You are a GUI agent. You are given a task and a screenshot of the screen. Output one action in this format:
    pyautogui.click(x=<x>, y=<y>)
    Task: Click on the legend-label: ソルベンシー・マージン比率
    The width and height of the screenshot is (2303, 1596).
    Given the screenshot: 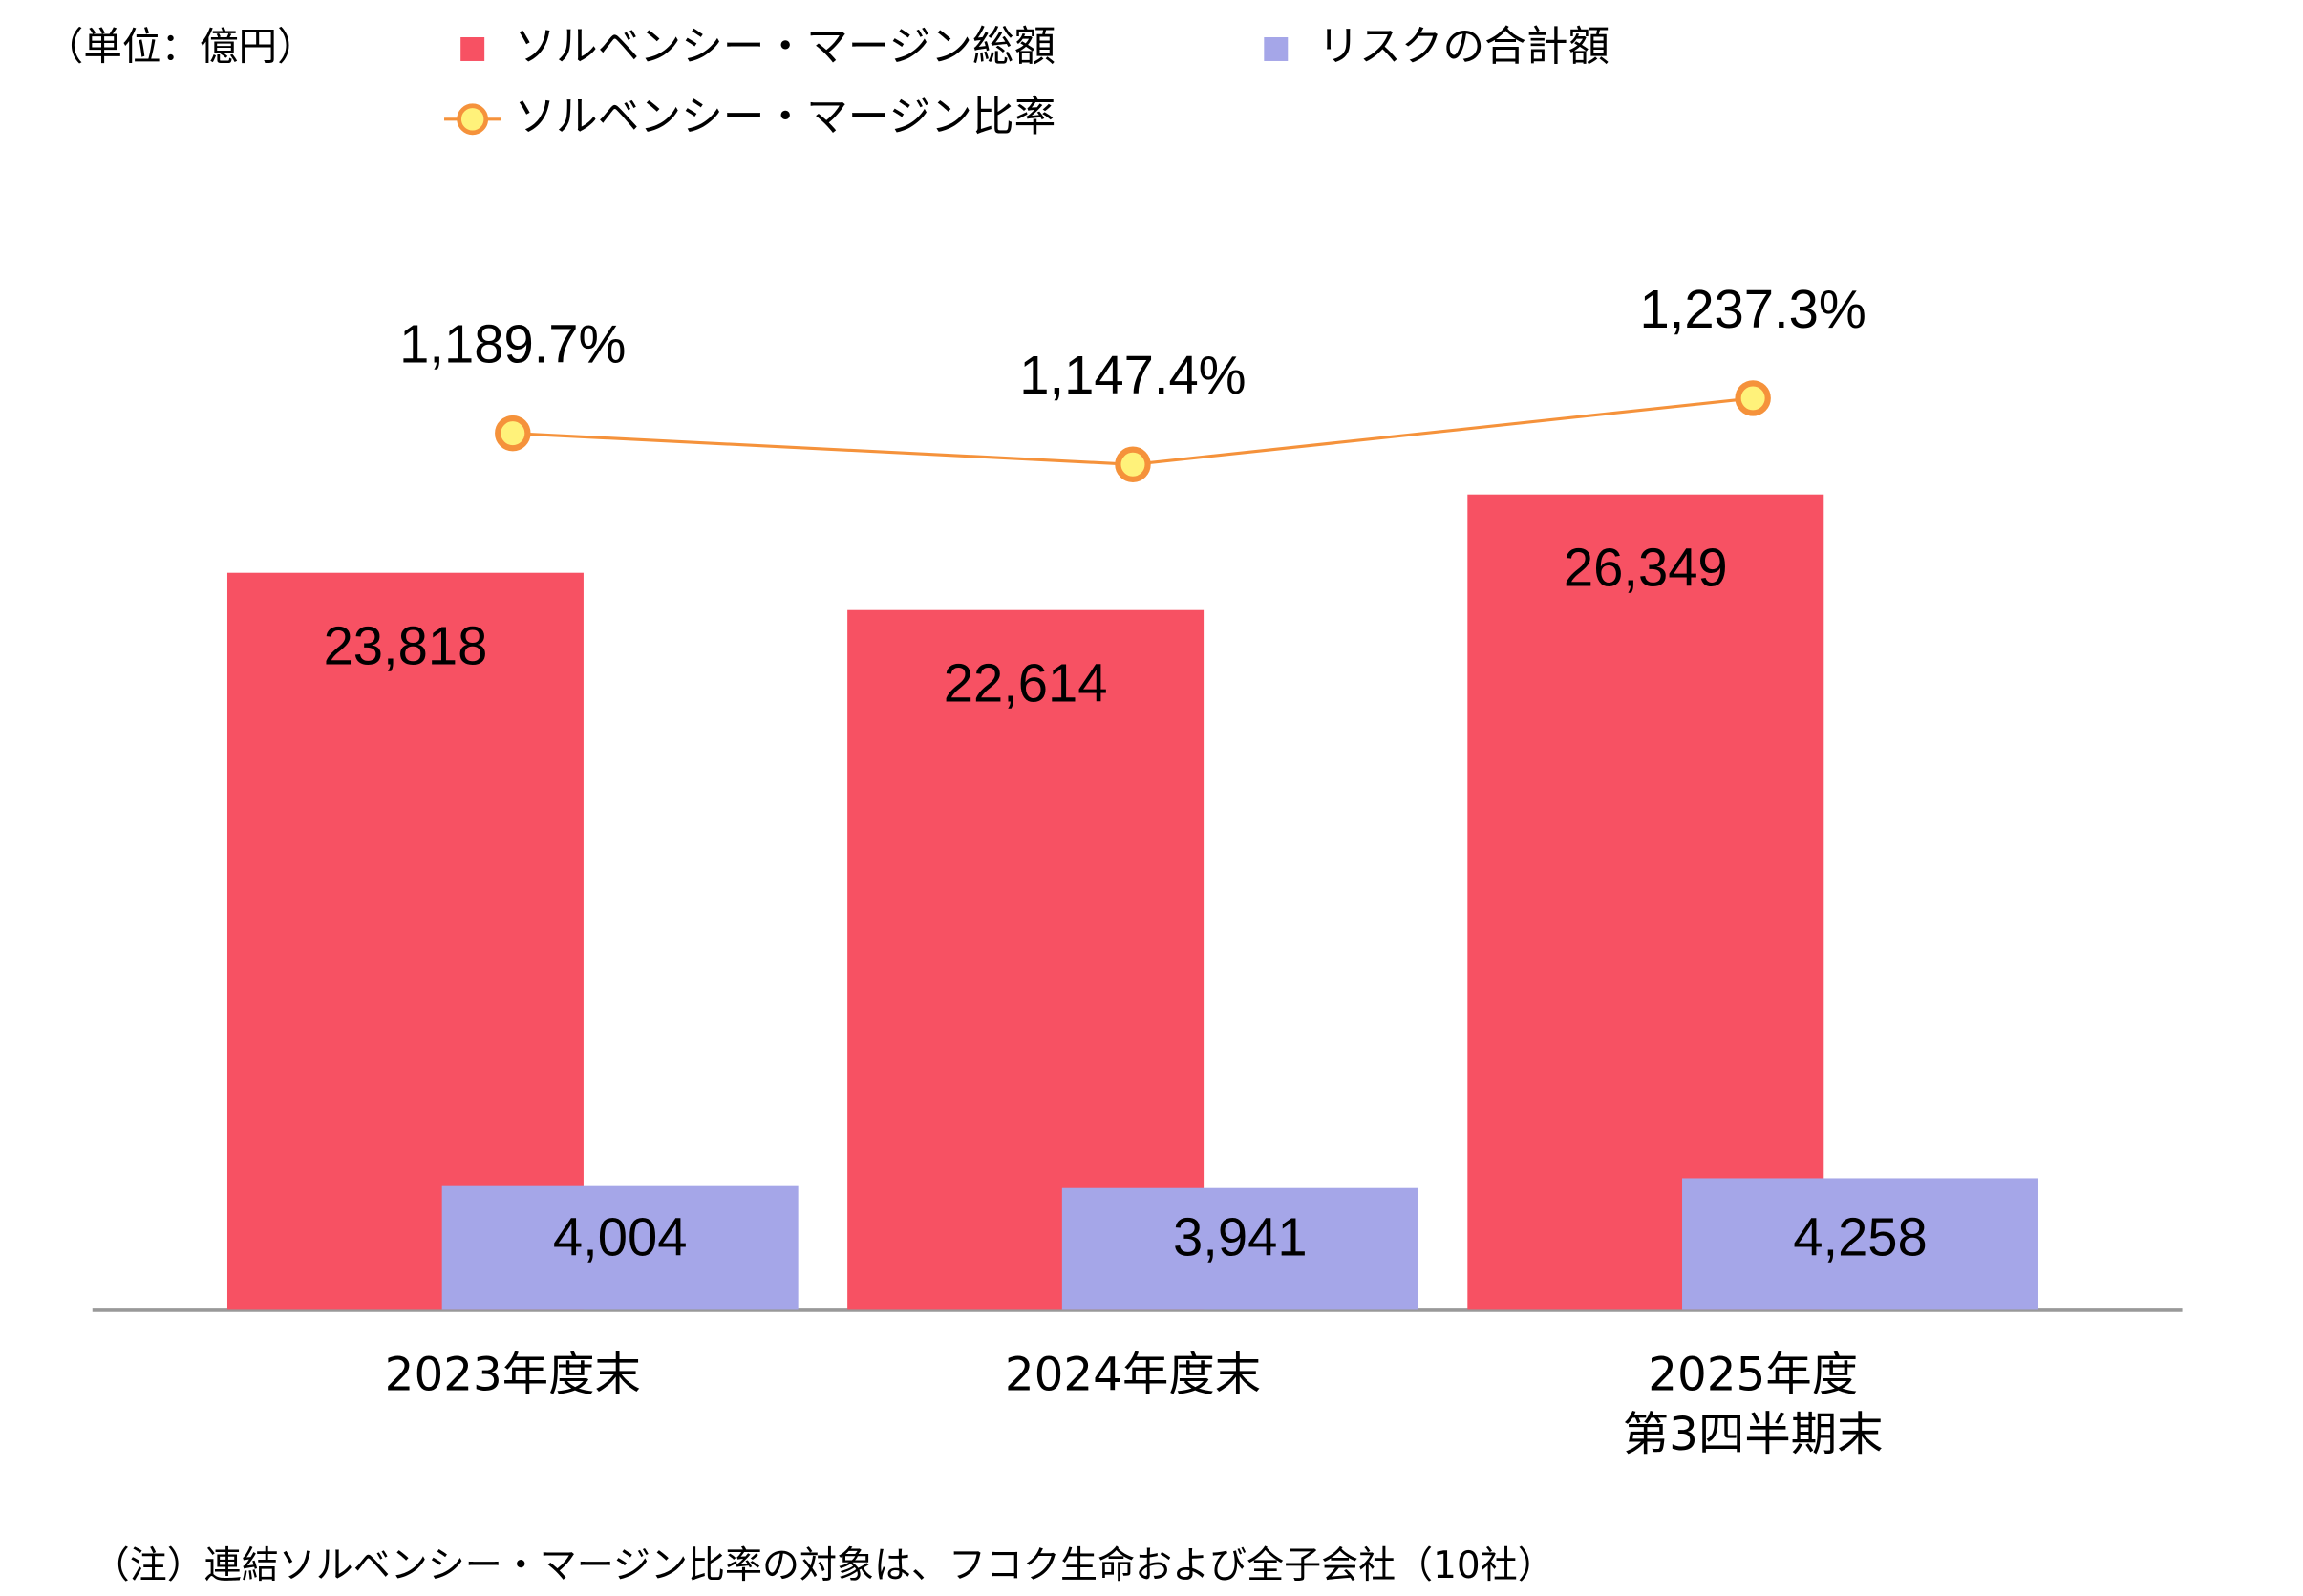 What is the action you would take?
    pyautogui.click(x=785, y=117)
    